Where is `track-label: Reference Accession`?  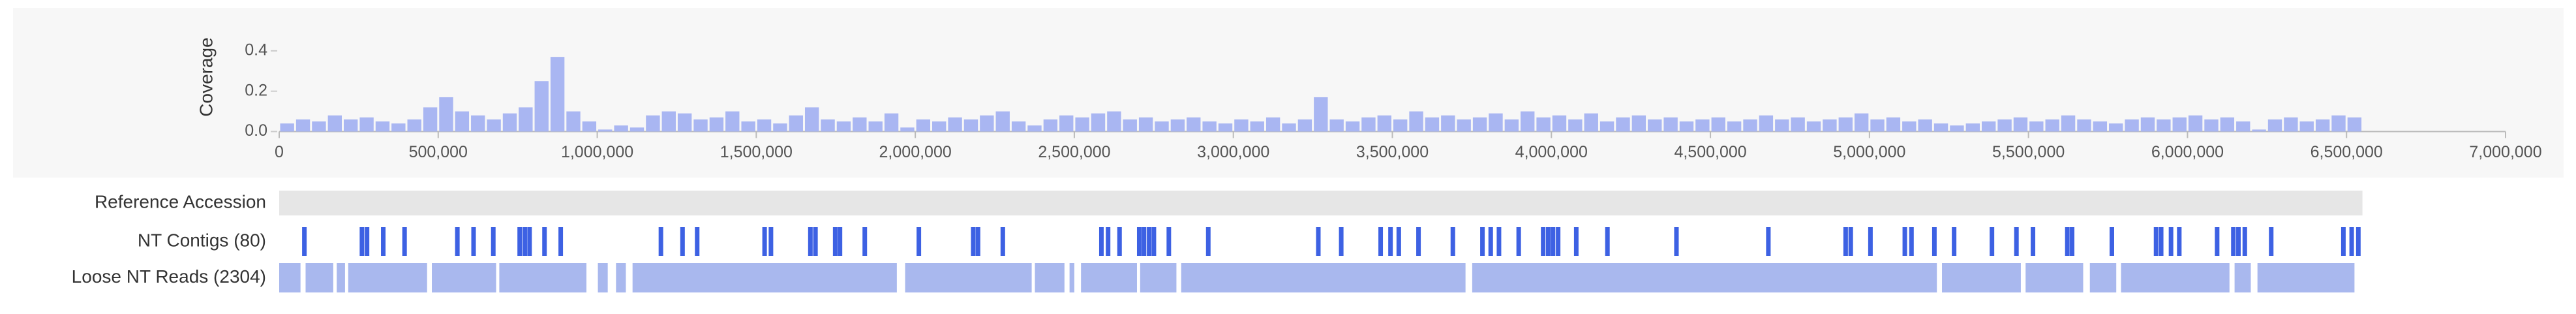
track-label: Reference Accession is located at coordinates (181, 201).